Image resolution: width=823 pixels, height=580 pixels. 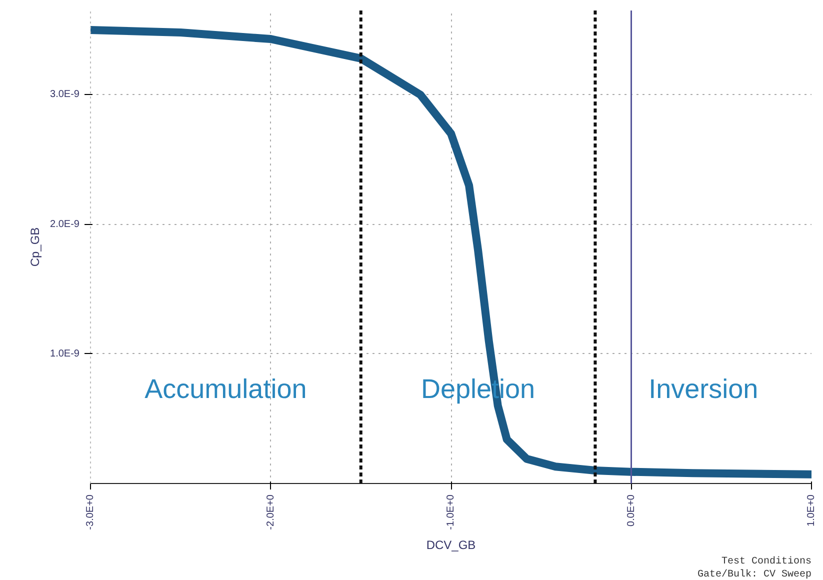 I want to click on x-tick-label: 0.0E+0, so click(x=631, y=510).